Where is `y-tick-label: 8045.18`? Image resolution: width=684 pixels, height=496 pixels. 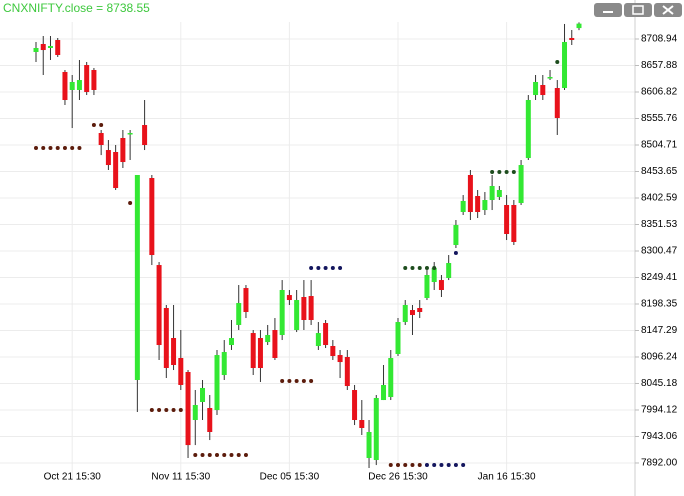
y-tick-label: 8045.18 is located at coordinates (659, 383).